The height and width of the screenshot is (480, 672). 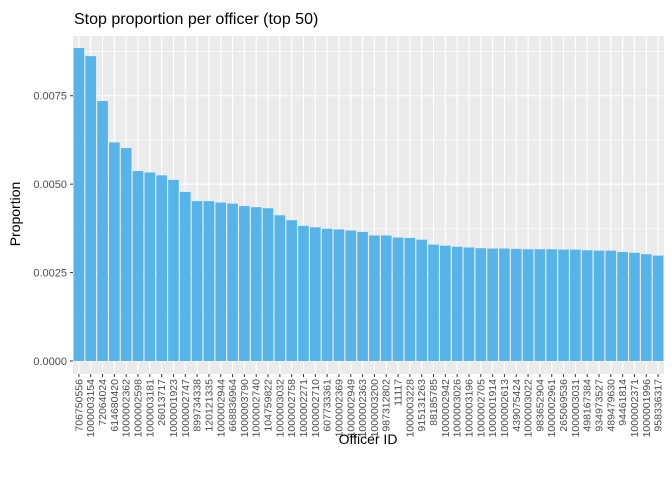 What do you see at coordinates (540, 405) in the screenshot?
I see `x-tick-label: 983652904` at bounding box center [540, 405].